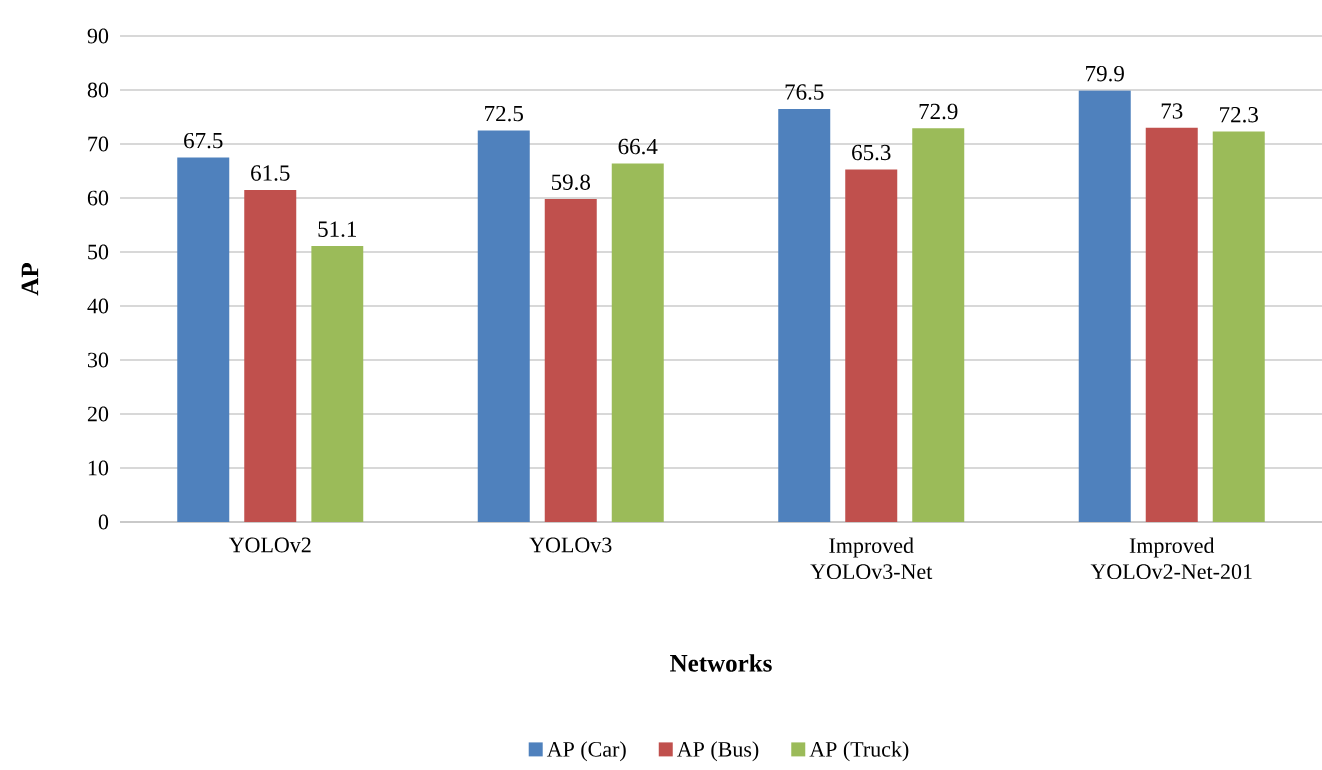 This screenshot has height=770, width=1322. What do you see at coordinates (717, 751) in the screenshot?
I see `legend-label: AP (Bus)` at bounding box center [717, 751].